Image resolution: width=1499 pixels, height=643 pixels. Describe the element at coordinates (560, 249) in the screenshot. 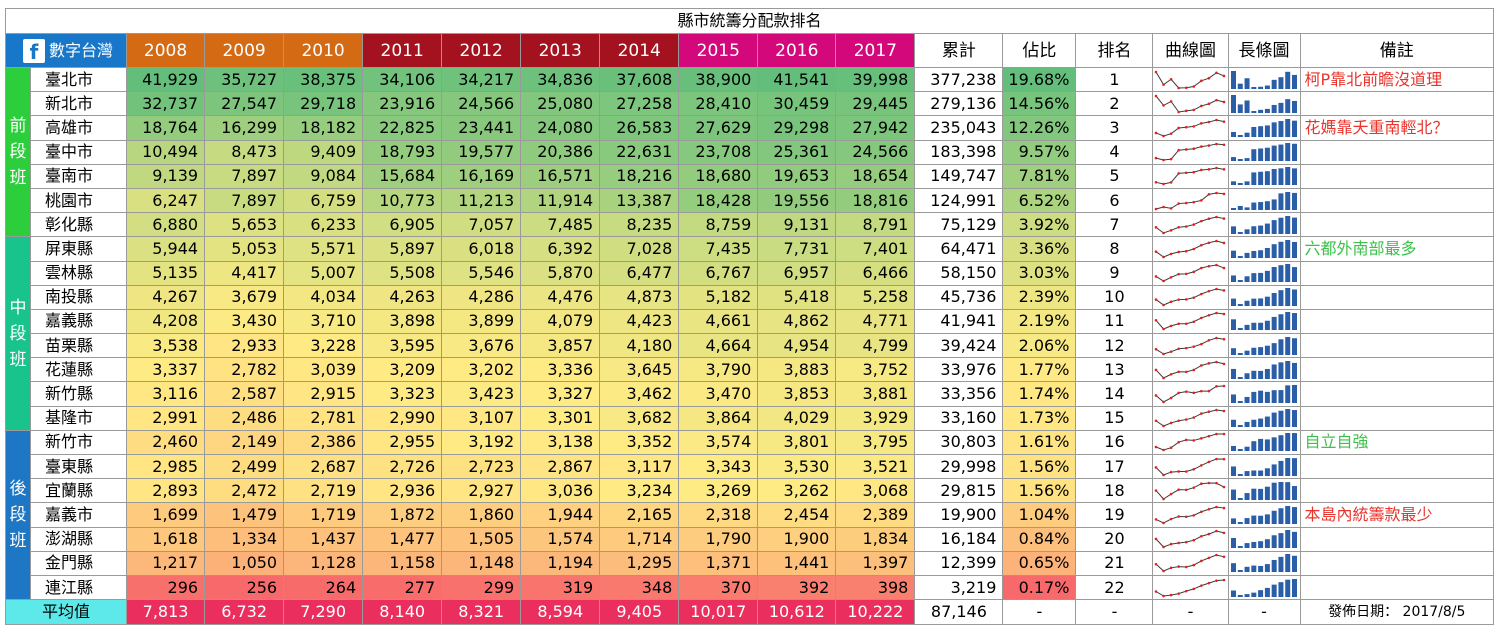

I see `value-cell: 6,392` at that location.